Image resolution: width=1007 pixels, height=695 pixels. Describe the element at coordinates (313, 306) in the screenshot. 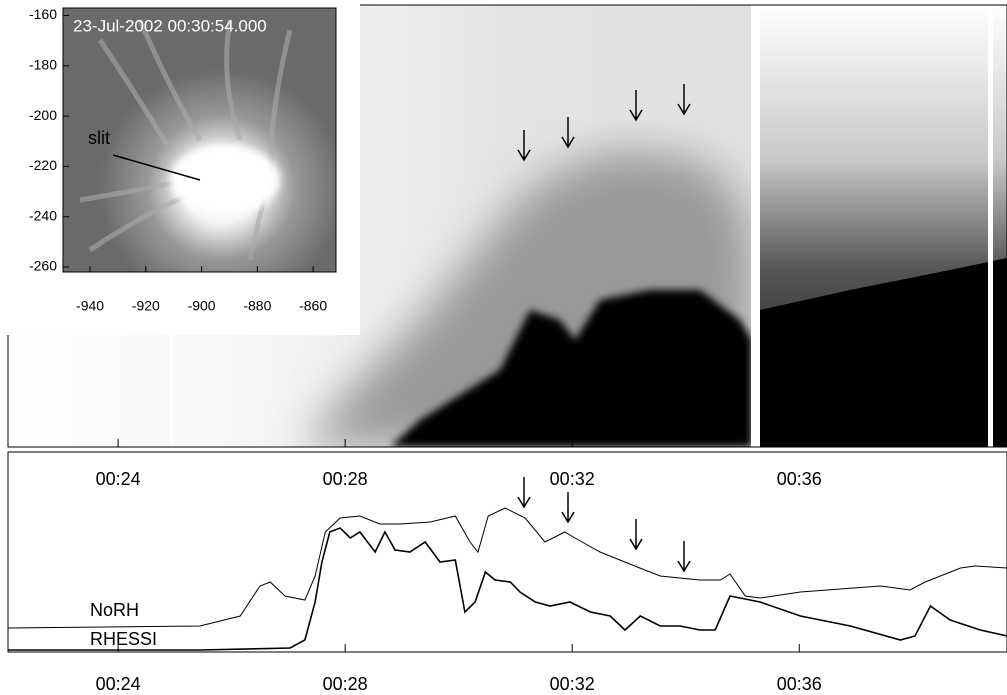

I see `inset-x-tick-label: -860` at that location.